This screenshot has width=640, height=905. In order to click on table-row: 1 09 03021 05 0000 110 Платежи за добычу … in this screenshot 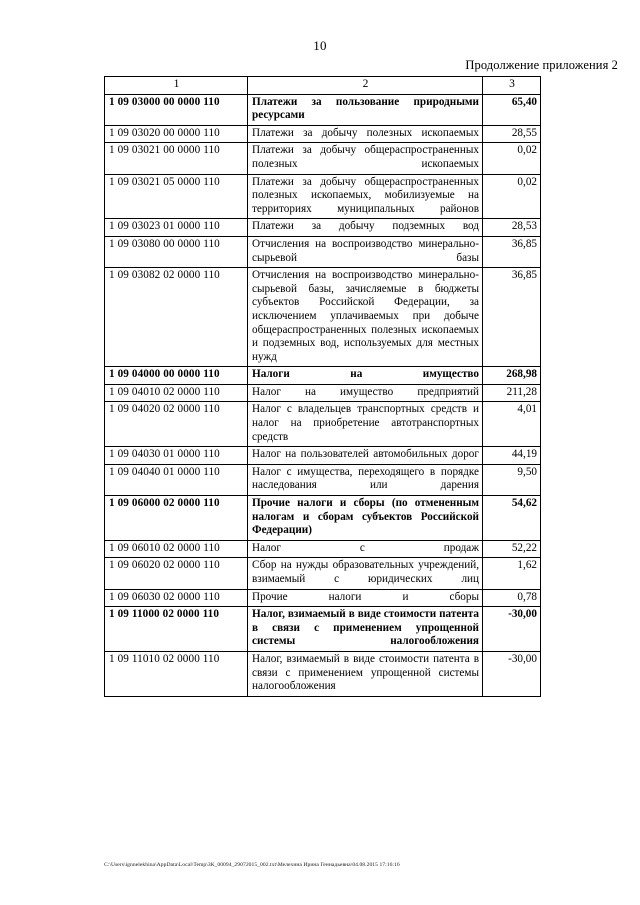, I will do `click(322, 196)`.